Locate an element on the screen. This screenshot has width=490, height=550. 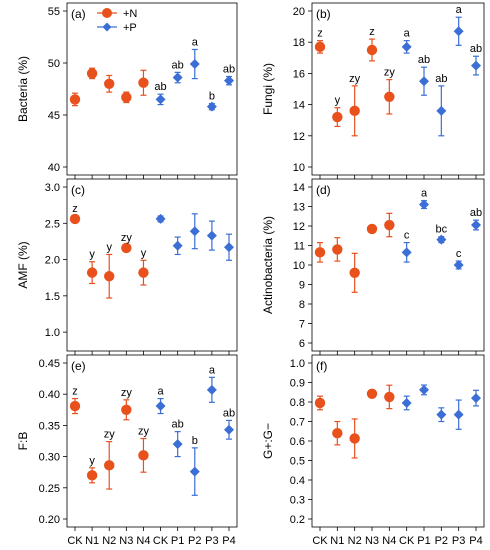
y-axis-title: G+:G− is located at coordinates (268, 441).